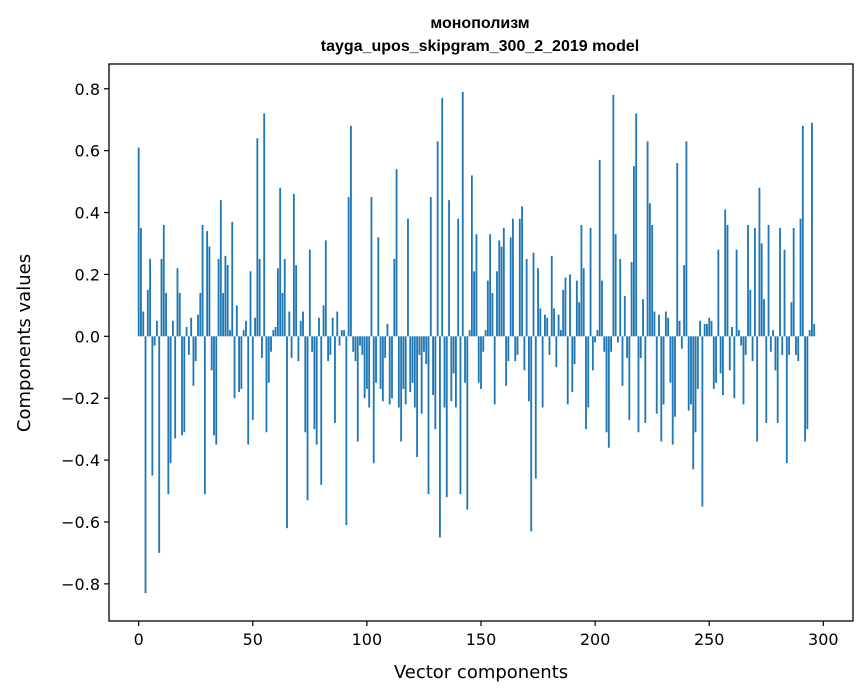  What do you see at coordinates (595, 639) in the screenshot?
I see `x-tick-label-4: 200` at bounding box center [595, 639].